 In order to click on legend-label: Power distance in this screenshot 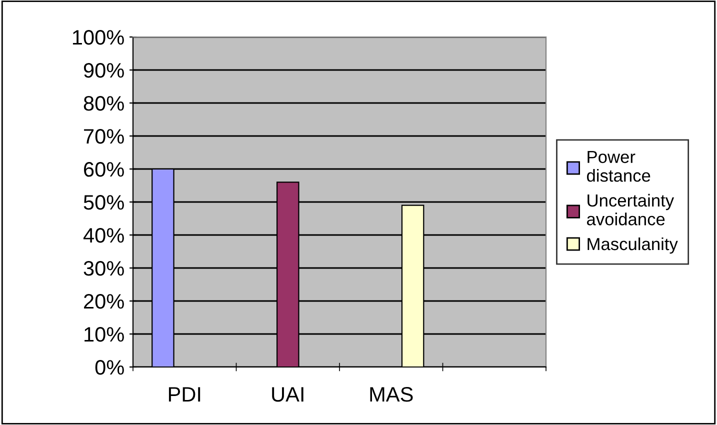, I will do `click(618, 166)`.